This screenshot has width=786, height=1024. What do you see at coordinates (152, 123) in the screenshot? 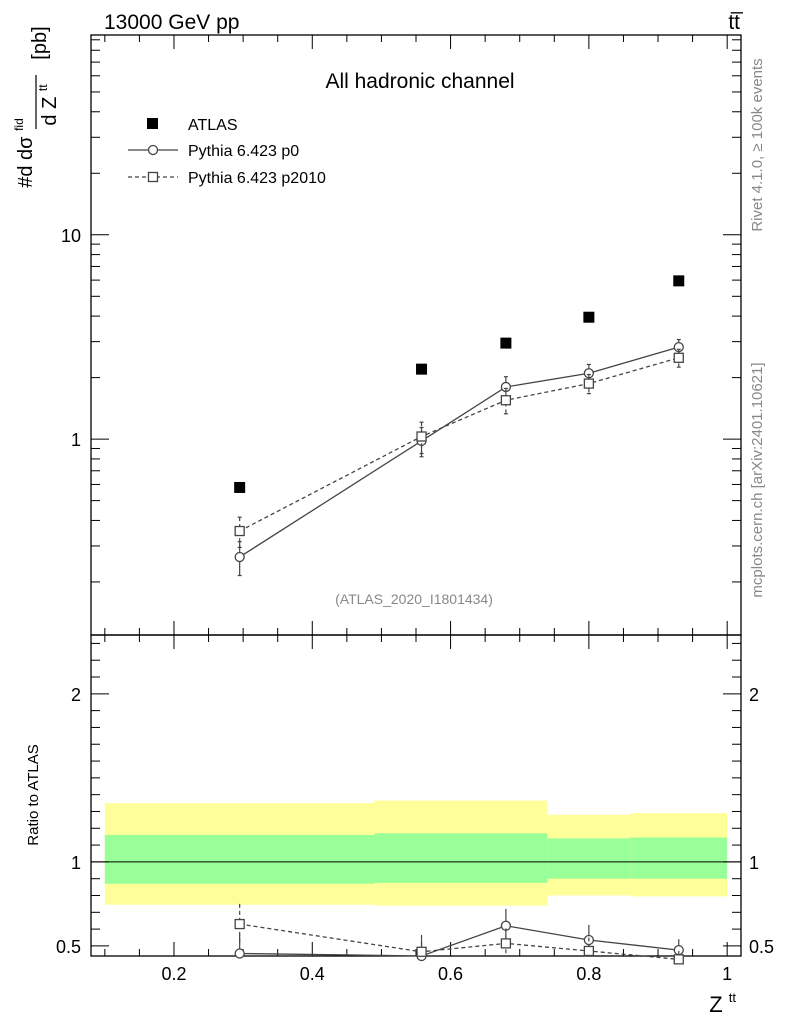
I see `legend-marker-atlas` at bounding box center [152, 123].